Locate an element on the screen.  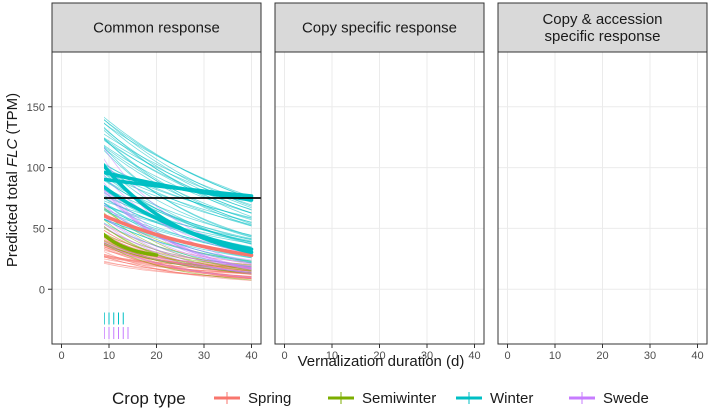
y-tick-label: 150 is located at coordinates (36, 108).